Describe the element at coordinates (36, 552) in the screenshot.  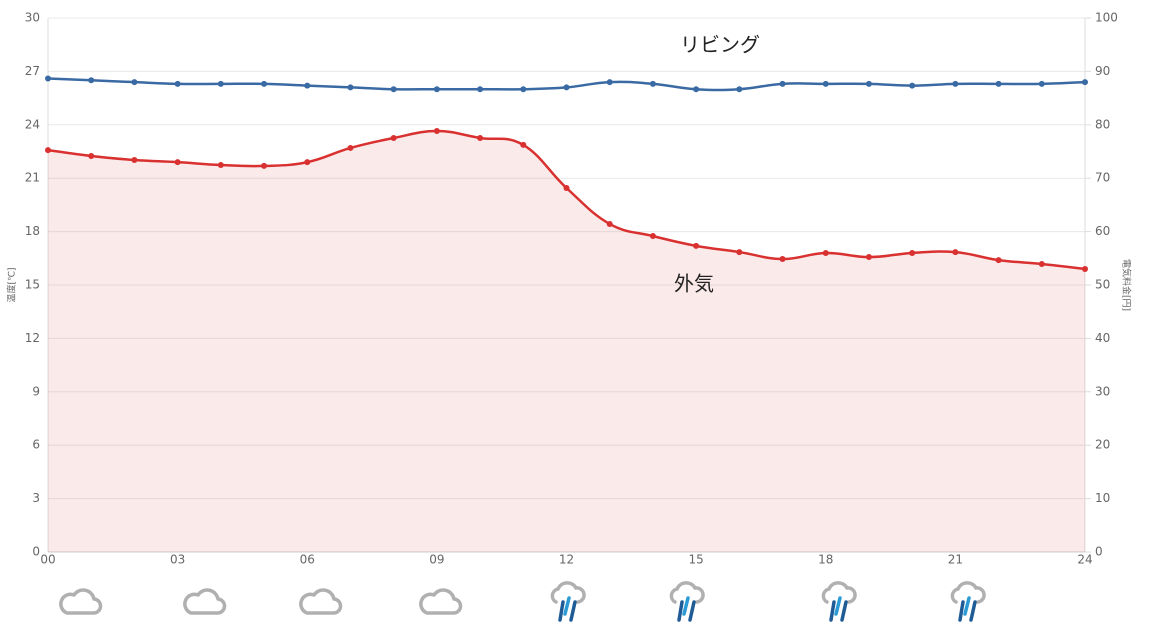
I see `y-tick-label: 0` at that location.